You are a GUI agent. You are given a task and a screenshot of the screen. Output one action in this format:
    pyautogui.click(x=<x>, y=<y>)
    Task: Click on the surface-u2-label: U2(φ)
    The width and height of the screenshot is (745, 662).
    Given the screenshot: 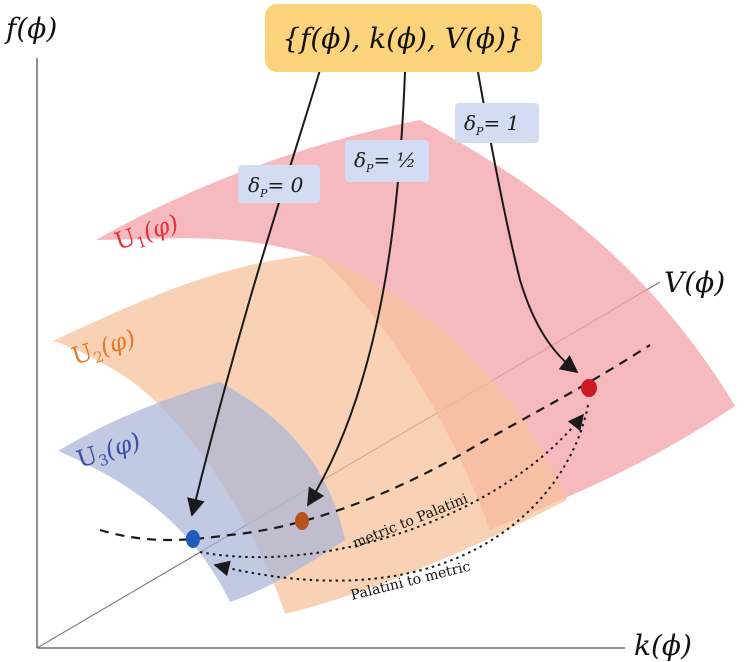 What is the action you would take?
    pyautogui.click(x=104, y=349)
    